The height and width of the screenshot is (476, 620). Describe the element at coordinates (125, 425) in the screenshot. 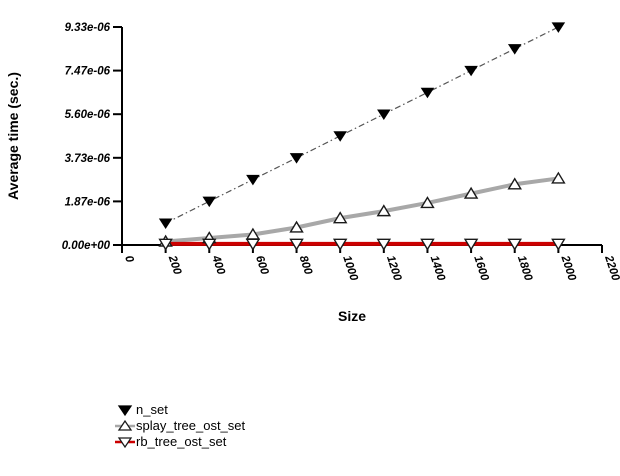

I see `legend-marker-triangle-up-open` at that location.